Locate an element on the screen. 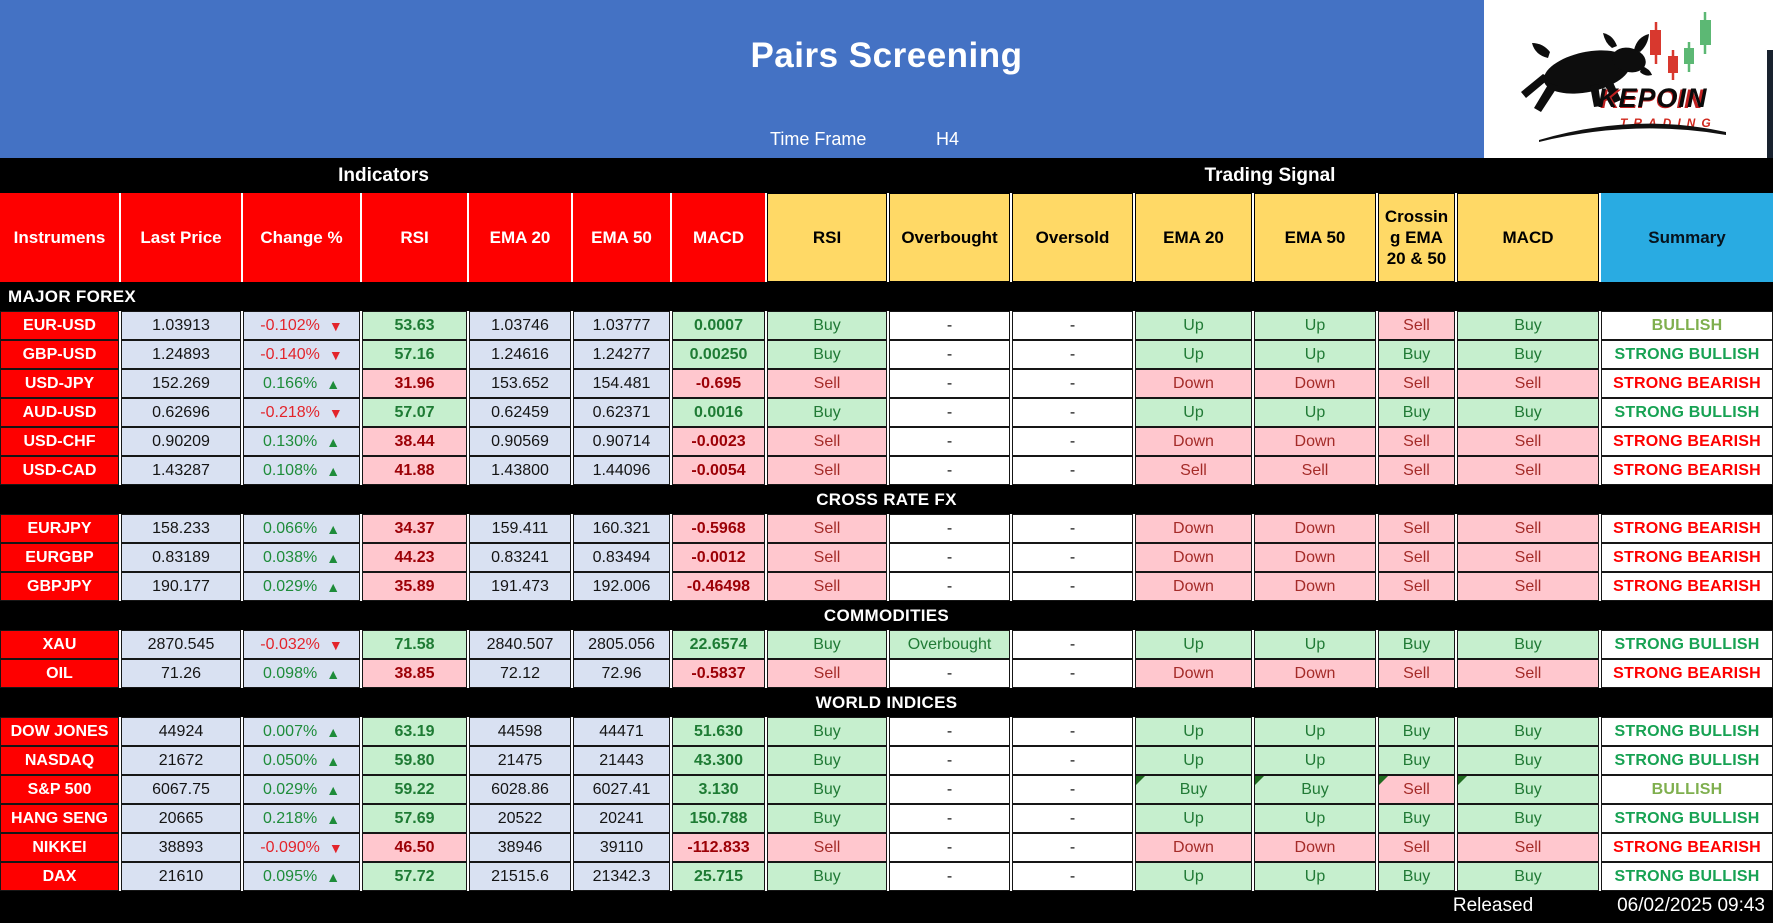 The width and height of the screenshot is (1773, 923). rsi-value-cell: 71.58 is located at coordinates (414, 644).